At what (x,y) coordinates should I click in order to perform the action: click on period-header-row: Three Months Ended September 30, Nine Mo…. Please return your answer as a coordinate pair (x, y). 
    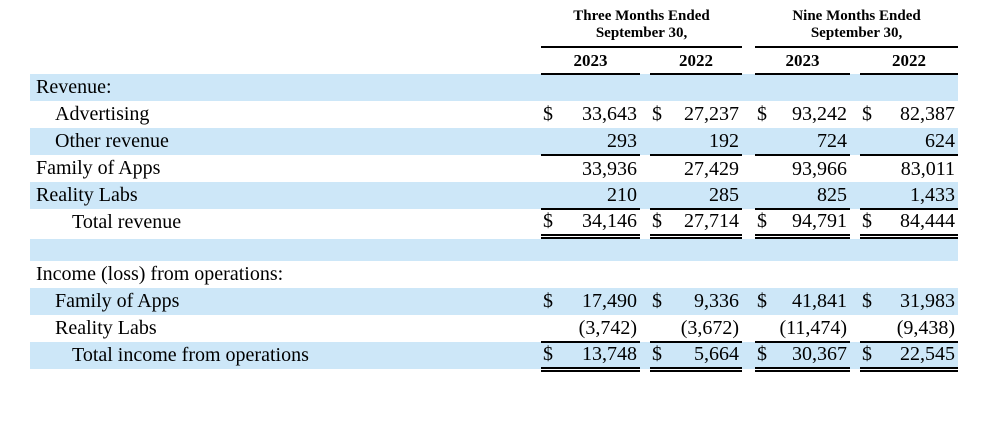
    Looking at the image, I should click on (494, 28).